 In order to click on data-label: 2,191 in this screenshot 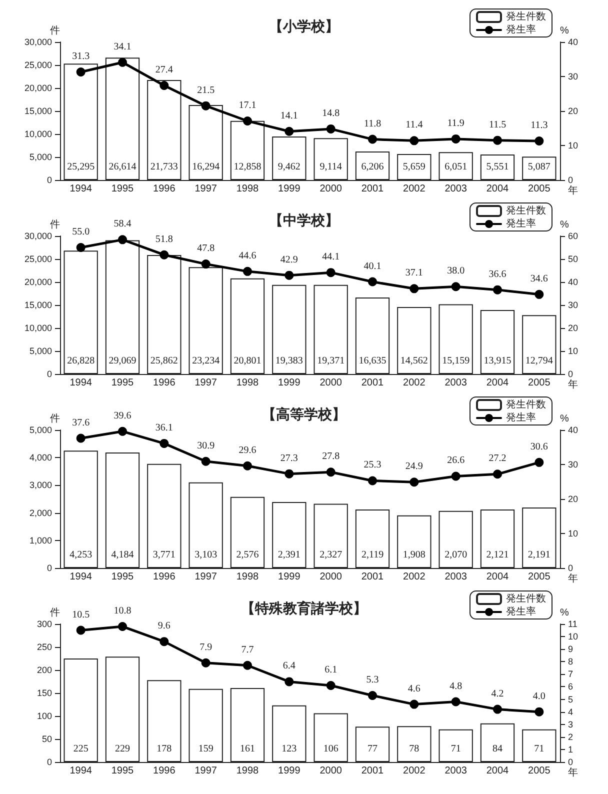, I will do `click(539, 555)`.